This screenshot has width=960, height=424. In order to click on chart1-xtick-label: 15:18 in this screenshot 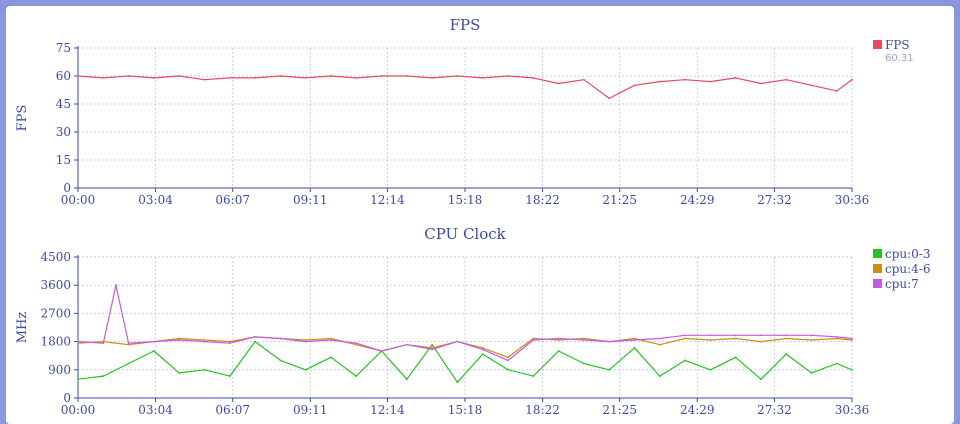, I will do `click(465, 200)`.